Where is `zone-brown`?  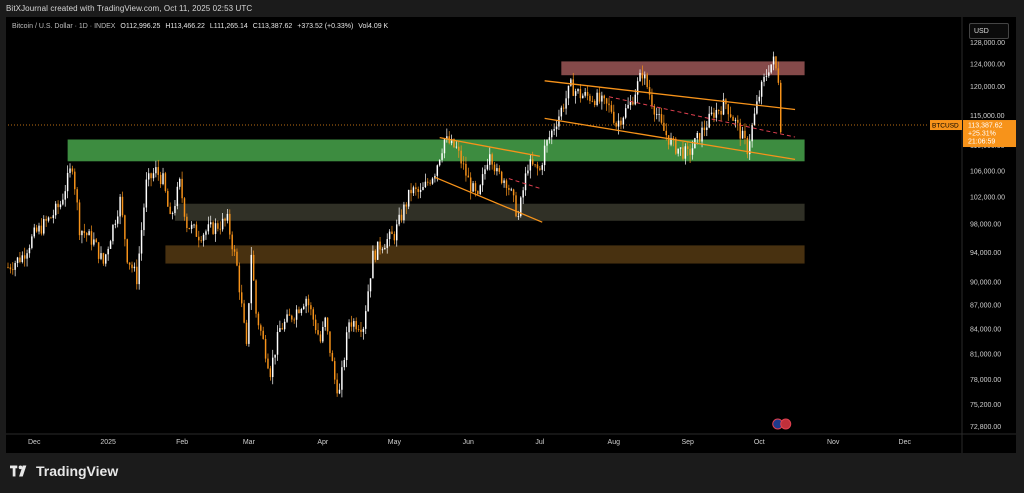
zone-brown is located at coordinates (485, 254).